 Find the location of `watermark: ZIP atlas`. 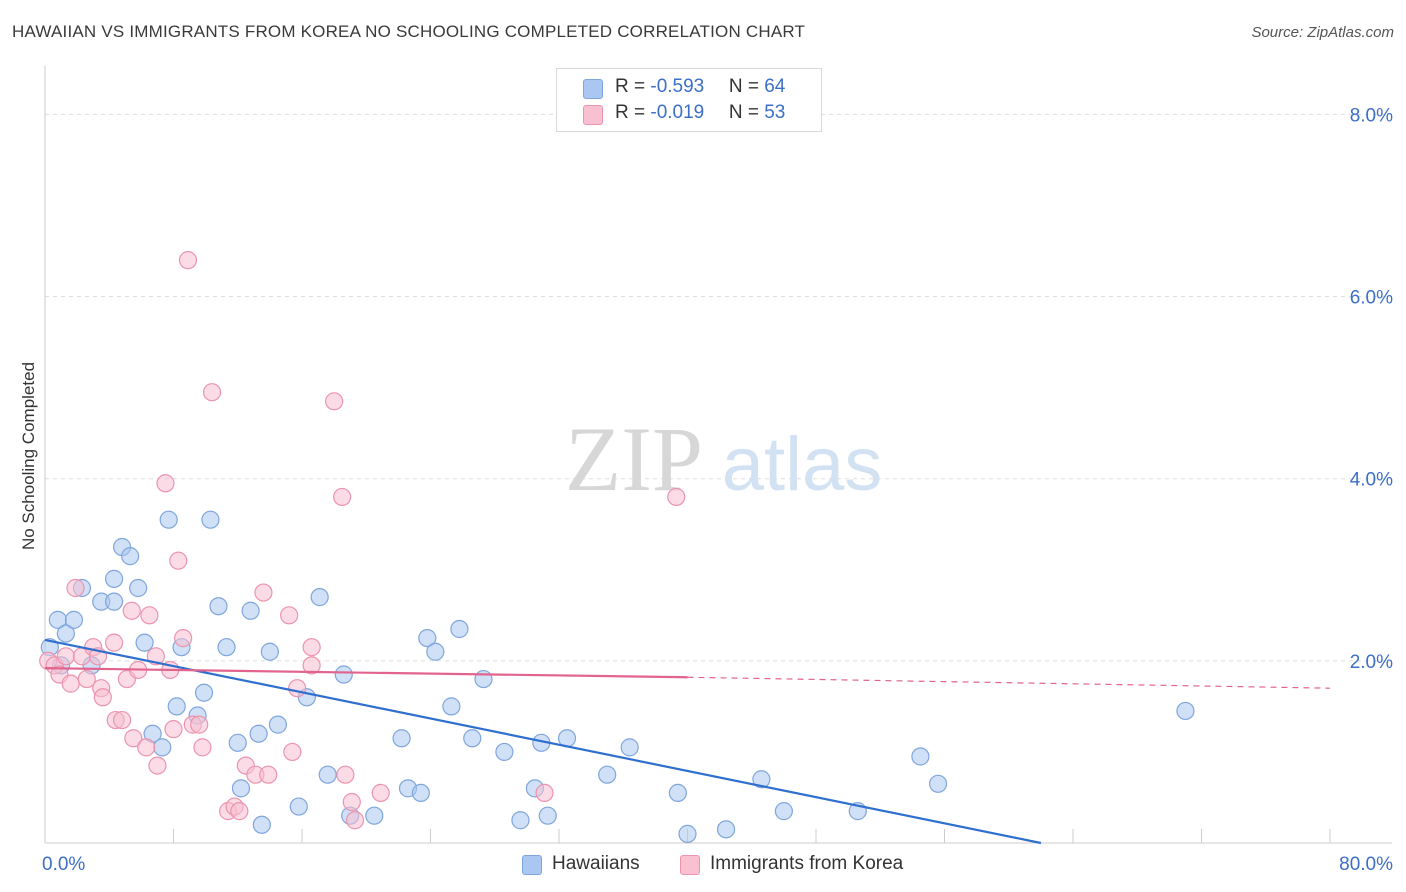

watermark: ZIP atlas is located at coordinates (723, 459).